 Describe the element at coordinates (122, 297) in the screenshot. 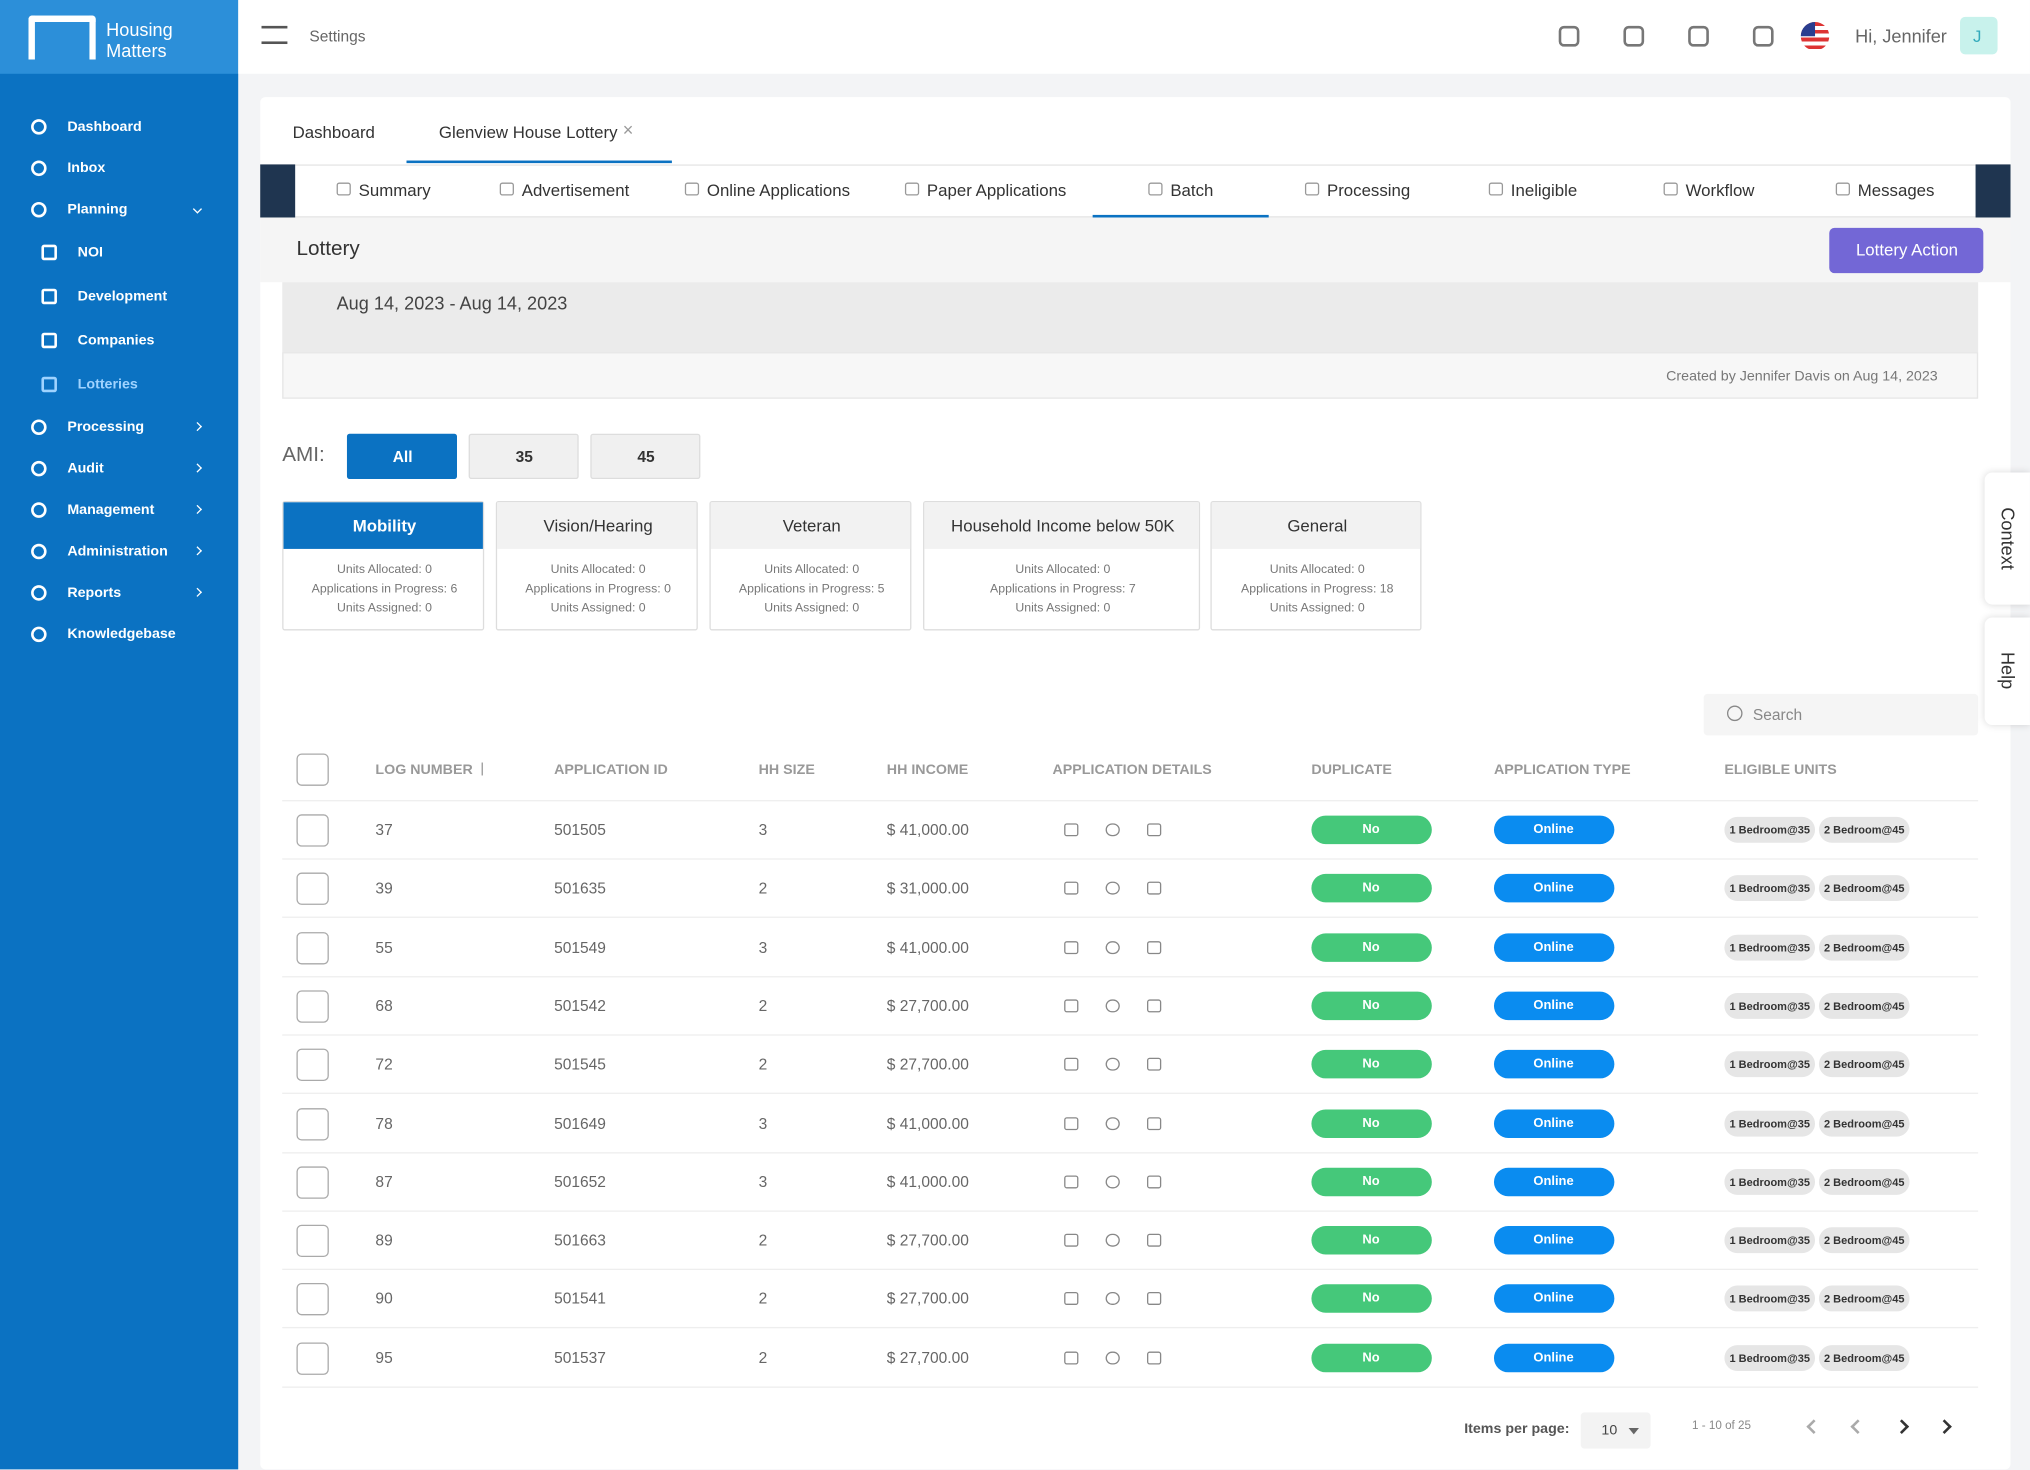

I see `nav-item: Development` at that location.